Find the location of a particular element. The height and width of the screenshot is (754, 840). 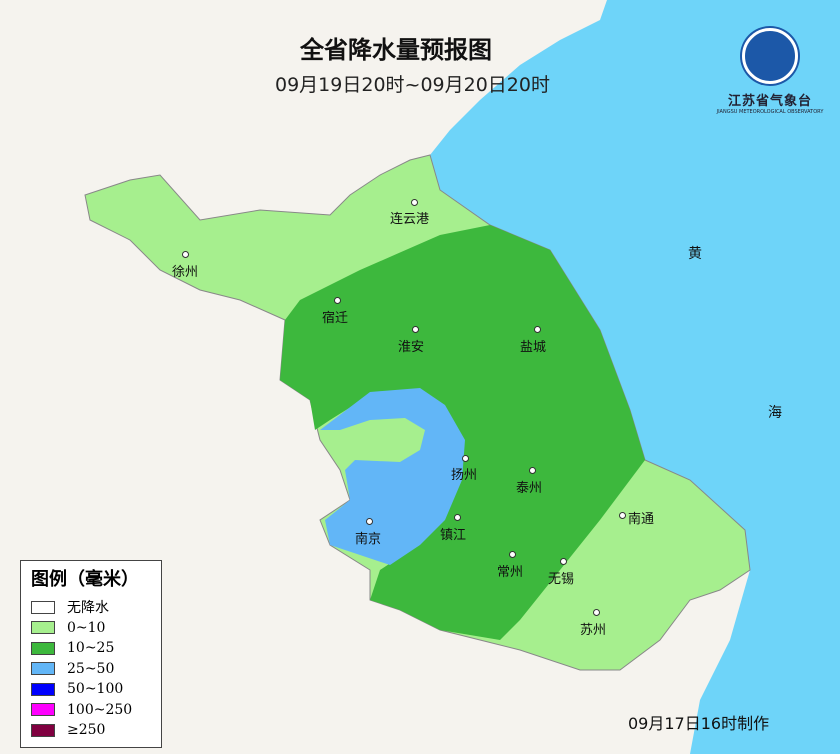

city-label: 扬州 is located at coordinates (464, 475).